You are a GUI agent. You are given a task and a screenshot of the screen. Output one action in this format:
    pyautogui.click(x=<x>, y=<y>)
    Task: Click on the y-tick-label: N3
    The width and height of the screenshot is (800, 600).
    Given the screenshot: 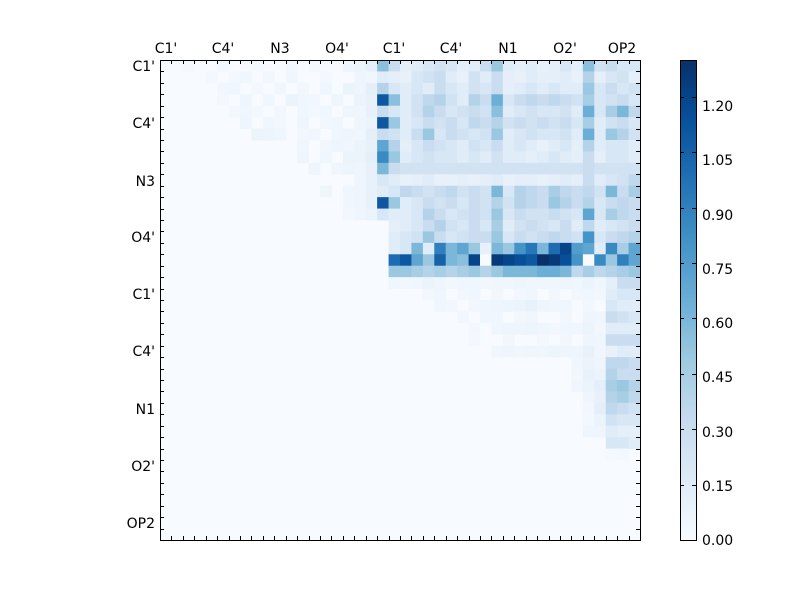 What is the action you would take?
    pyautogui.click(x=145, y=182)
    